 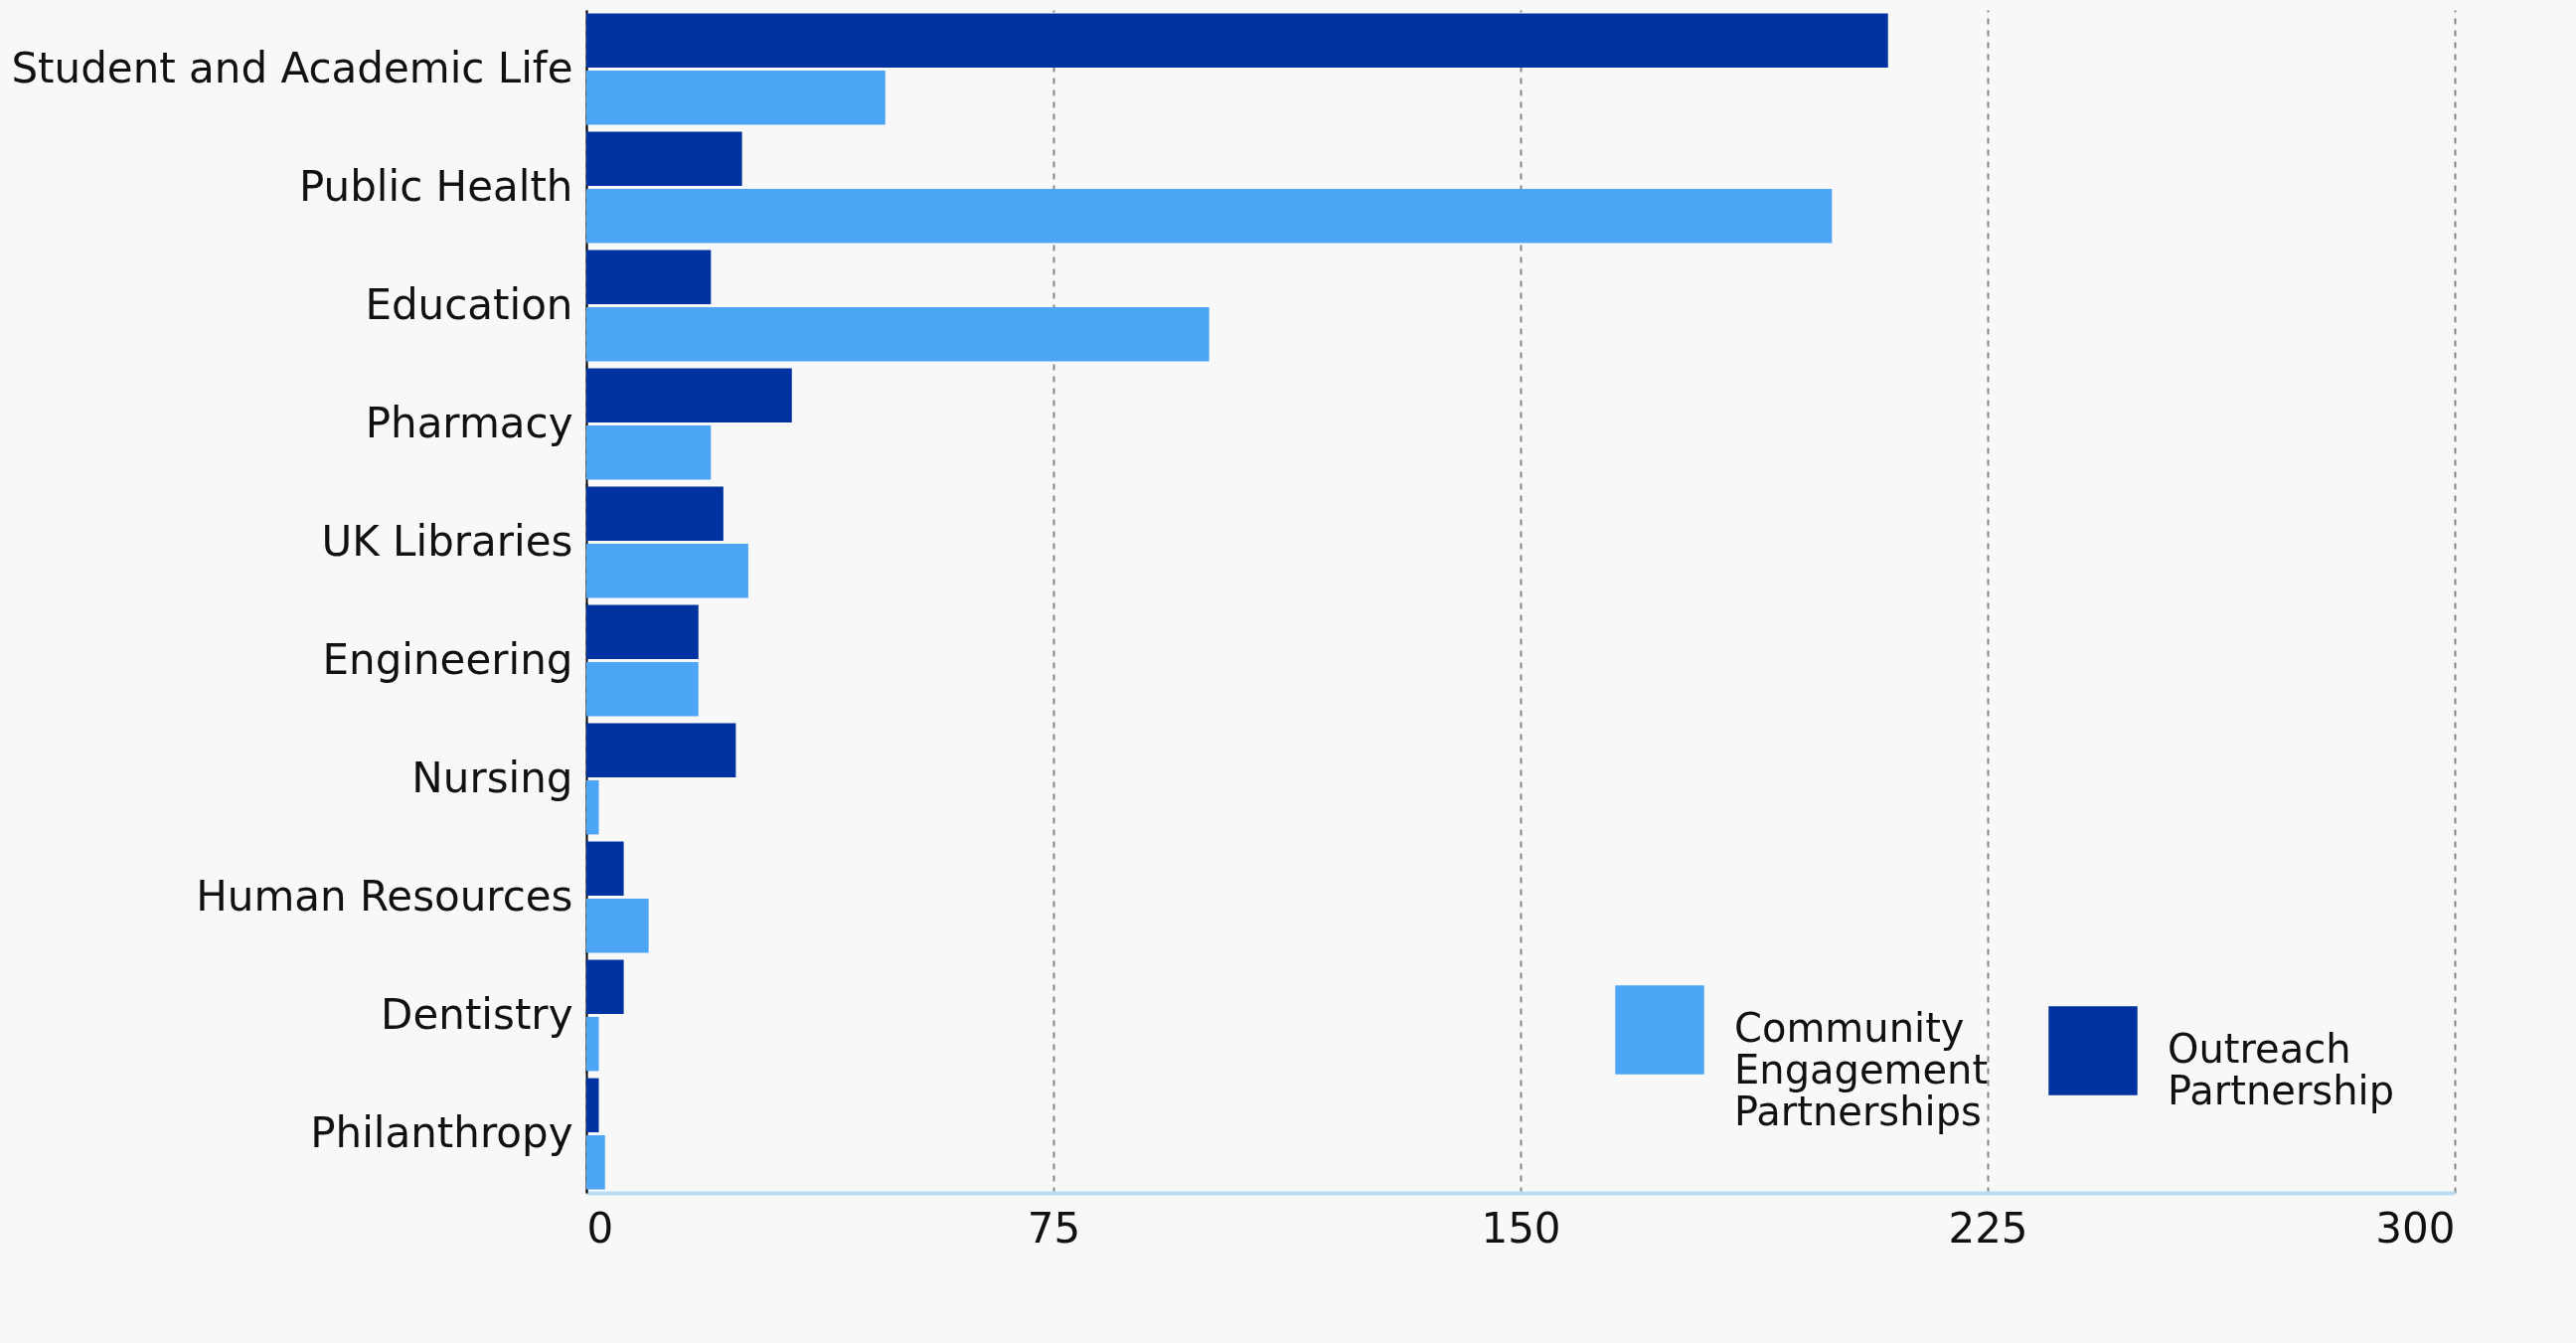 I want to click on y-tick-label: UK Libraries, so click(x=447, y=541).